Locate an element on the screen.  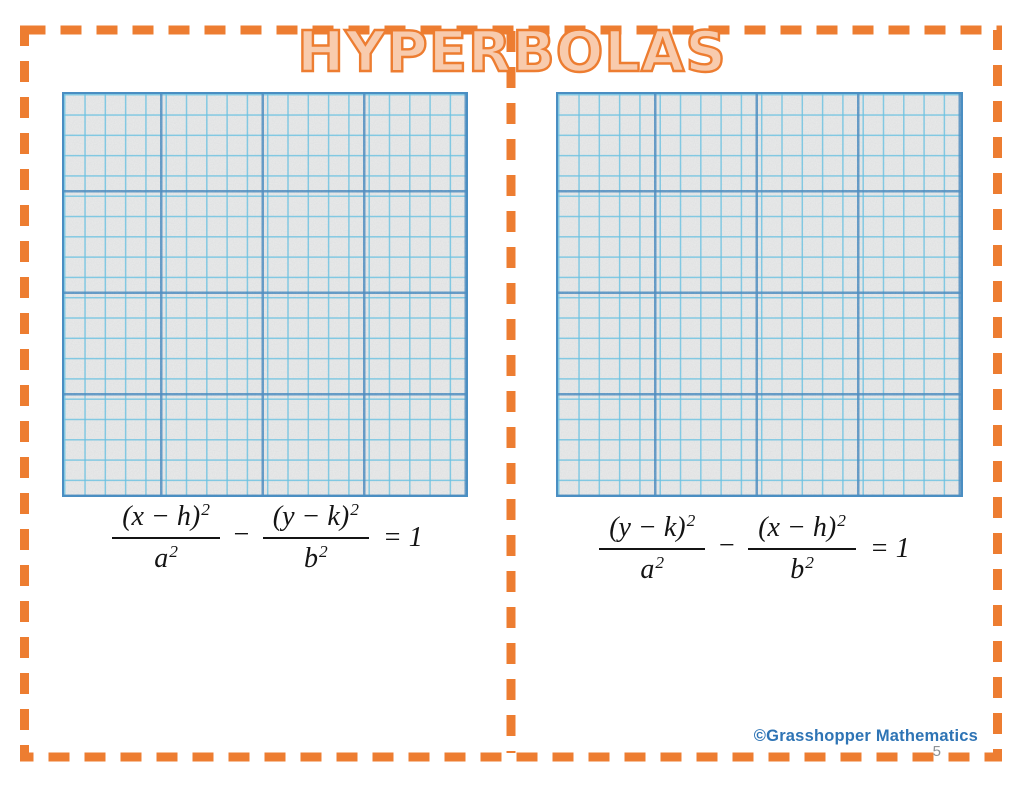
formula-horizontal-hyperbola: (x − h)2 a2 − (y − k)2 b2 = 1 is located at coordinates (267, 537).